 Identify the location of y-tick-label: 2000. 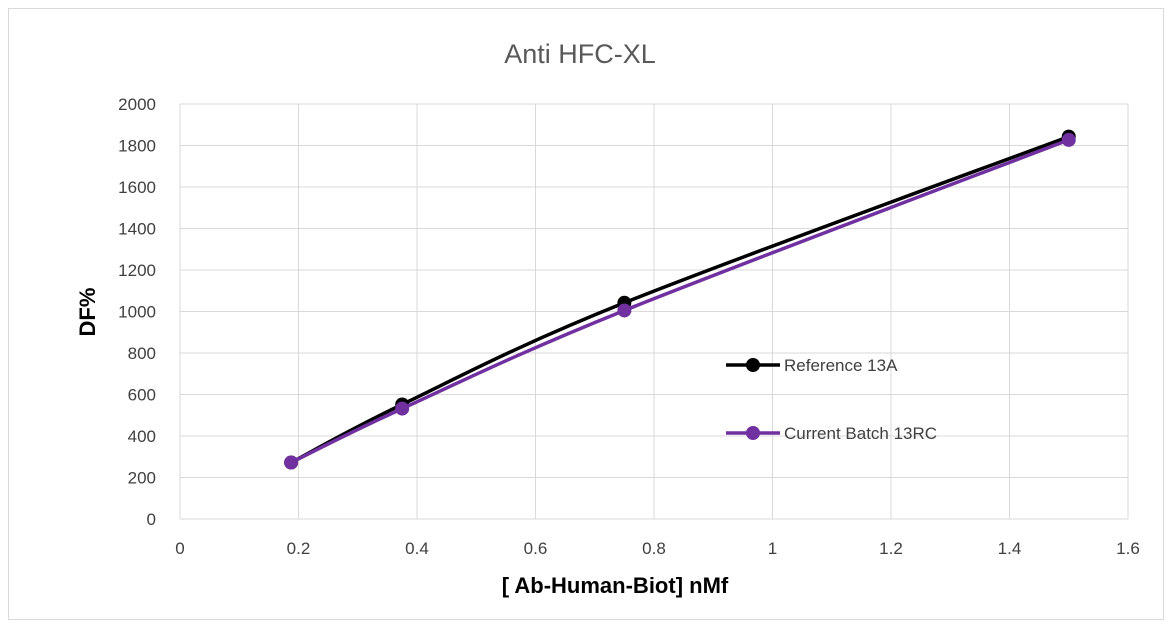
(137, 104).